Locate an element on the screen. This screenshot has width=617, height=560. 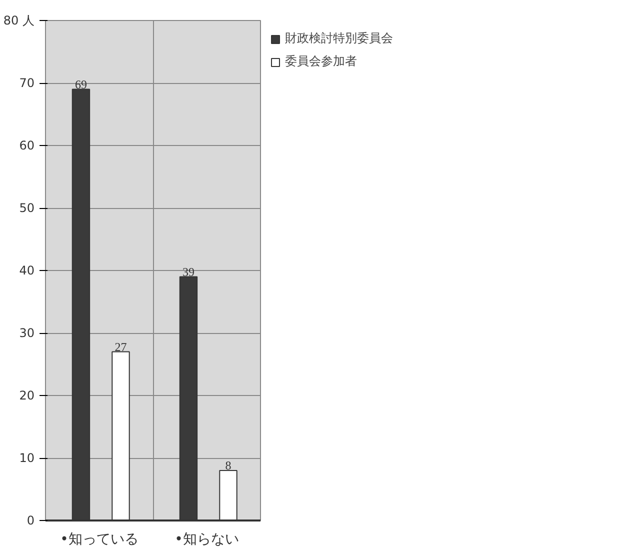
x-tick-label: •知らない is located at coordinates (206, 540).